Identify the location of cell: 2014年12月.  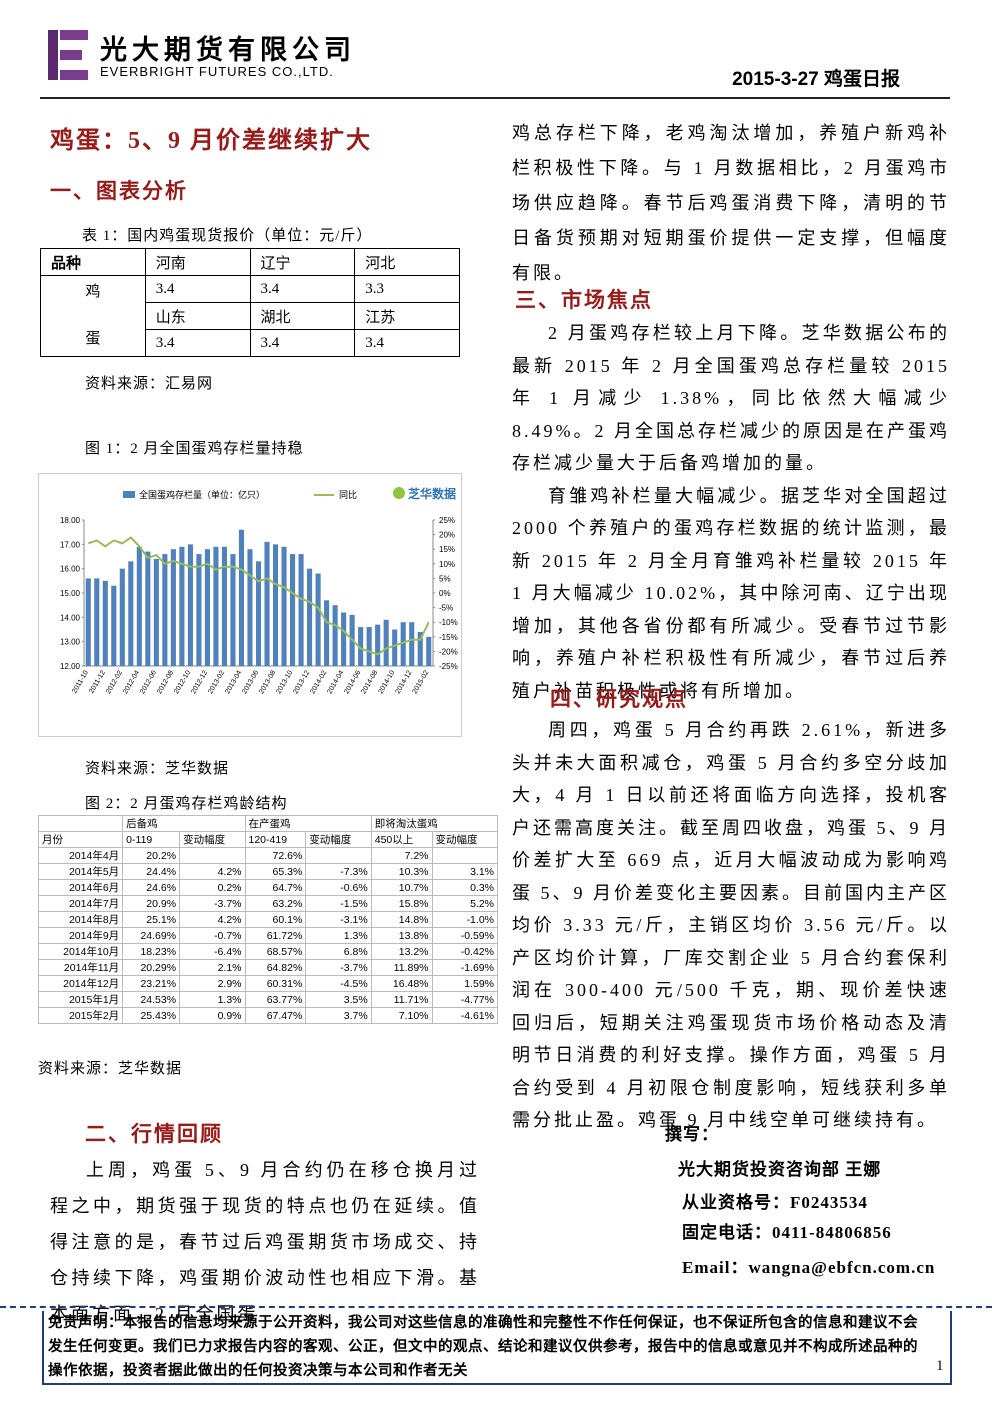
(80, 983).